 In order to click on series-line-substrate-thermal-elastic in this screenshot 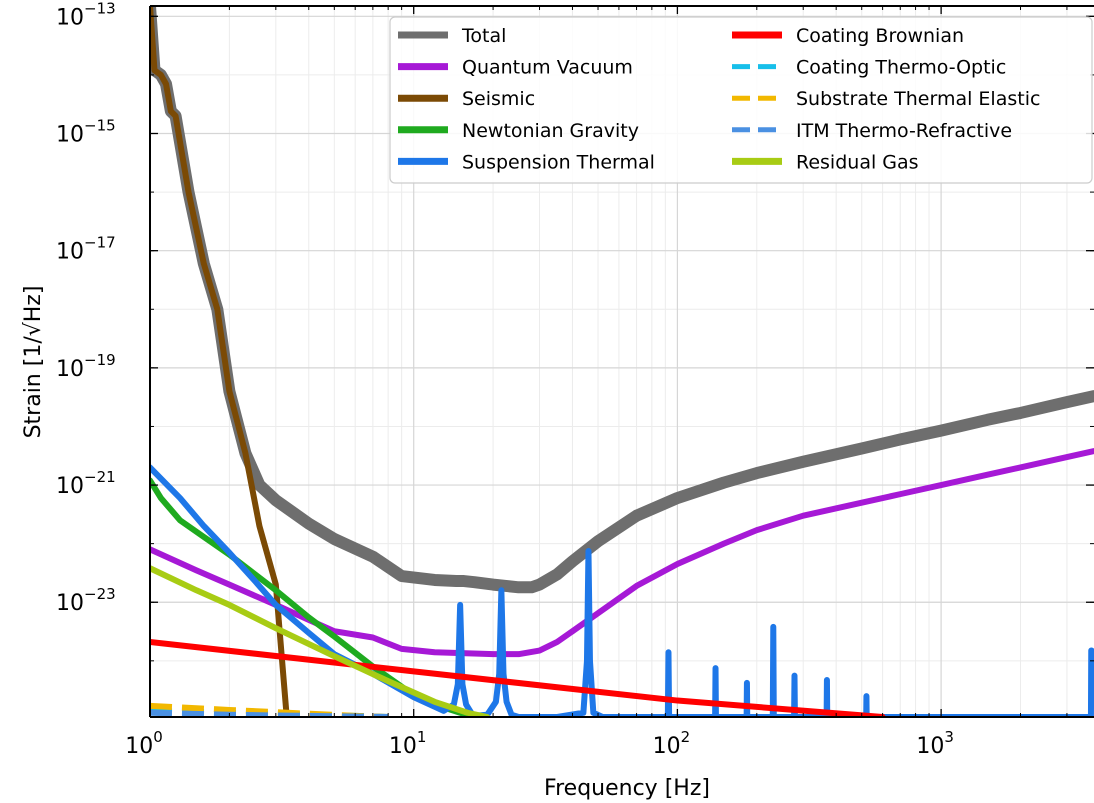, I will do `click(269, 709)`.